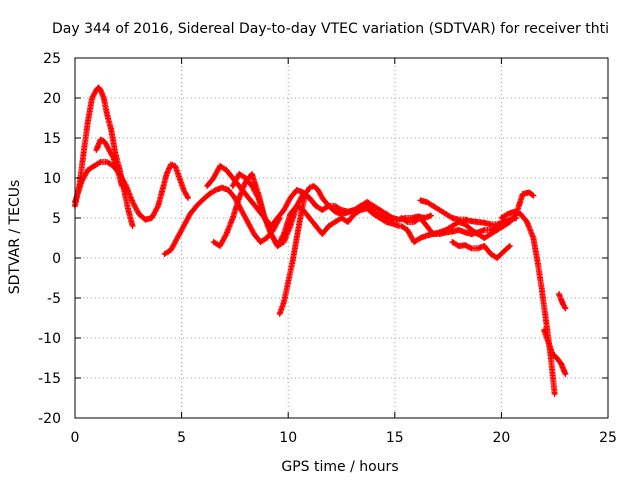  Describe the element at coordinates (56, 259) in the screenshot. I see `y-tick-label: 0` at that location.